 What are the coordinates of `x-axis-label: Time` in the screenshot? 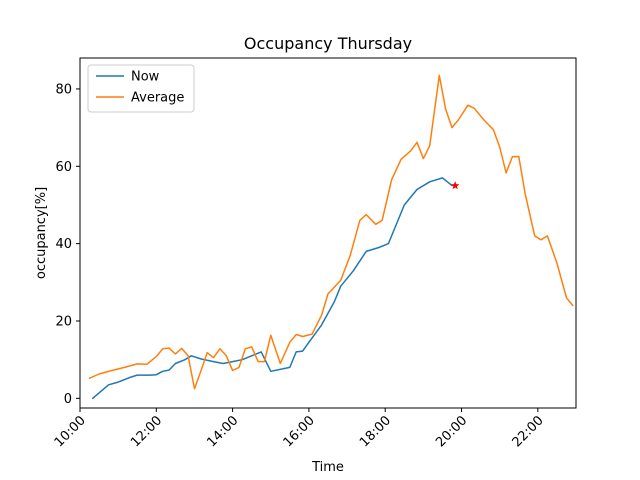 It's located at (327, 467).